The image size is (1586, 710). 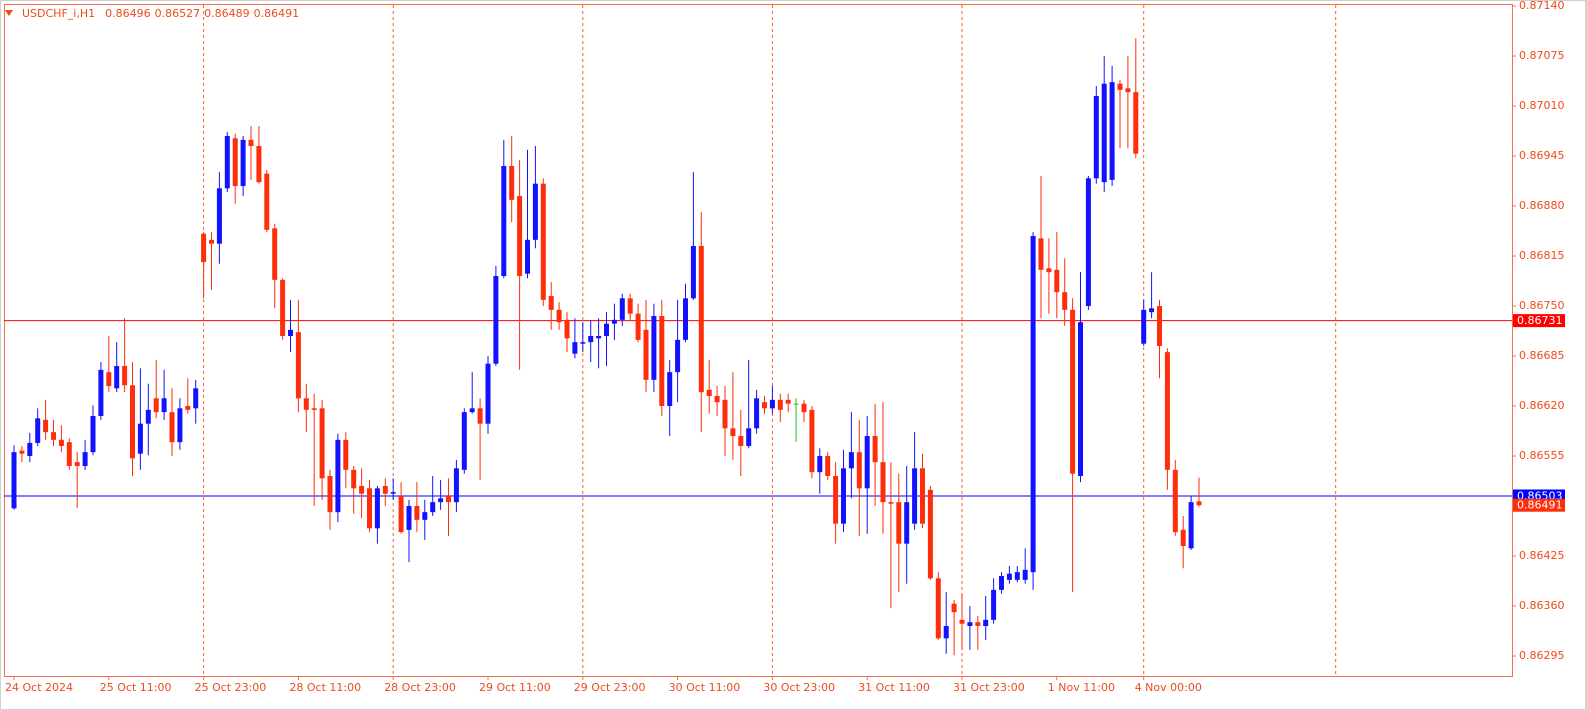 What do you see at coordinates (136, 687) in the screenshot?
I see `x-tick-label: 25 Oct 11:00` at bounding box center [136, 687].